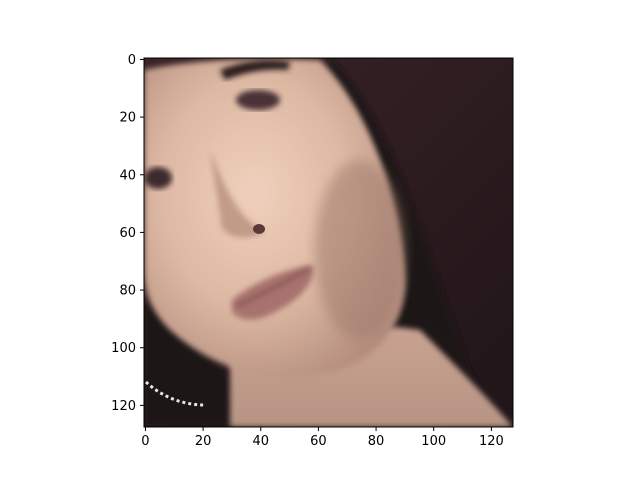  Describe the element at coordinates (123, 348) in the screenshot. I see `y-tick-label: 100` at that location.